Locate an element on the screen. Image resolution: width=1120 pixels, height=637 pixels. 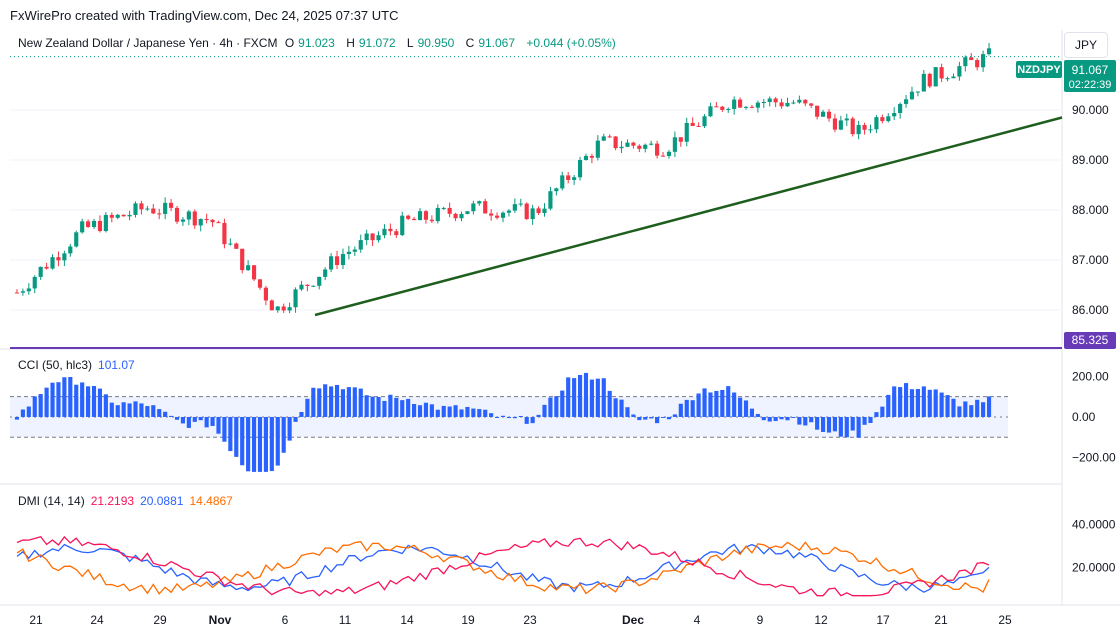
time-tick-label: 9 is located at coordinates (760, 620).